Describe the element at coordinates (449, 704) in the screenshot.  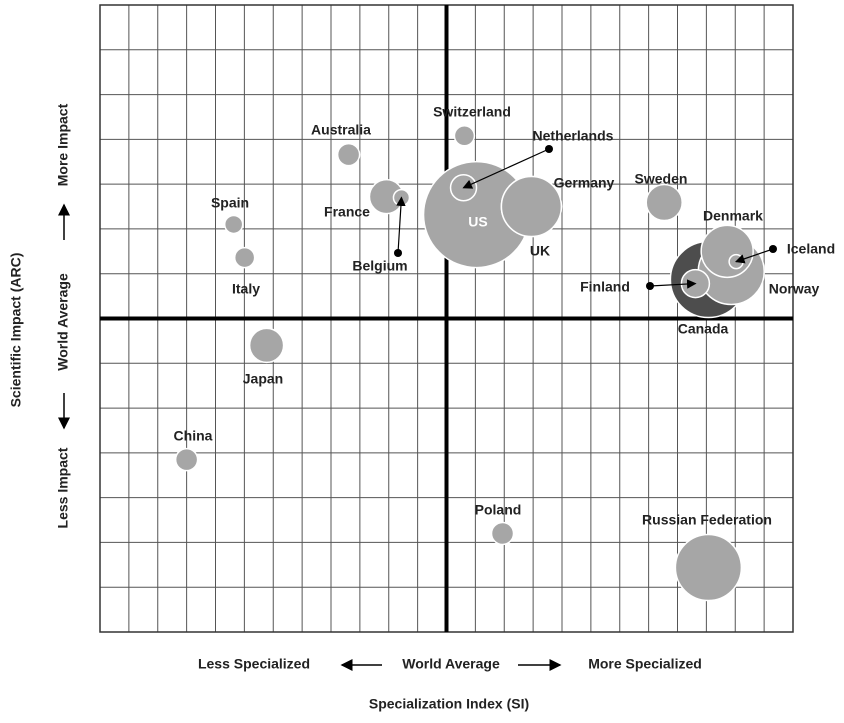
I see `x-title: Specialization Index (SI)` at that location.